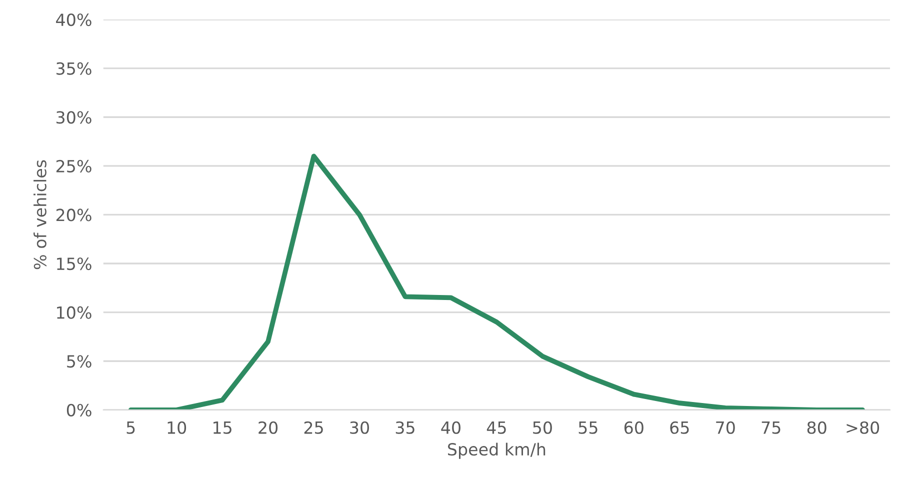 The image size is (899, 488). I want to click on x-tick-label: 35, so click(405, 427).